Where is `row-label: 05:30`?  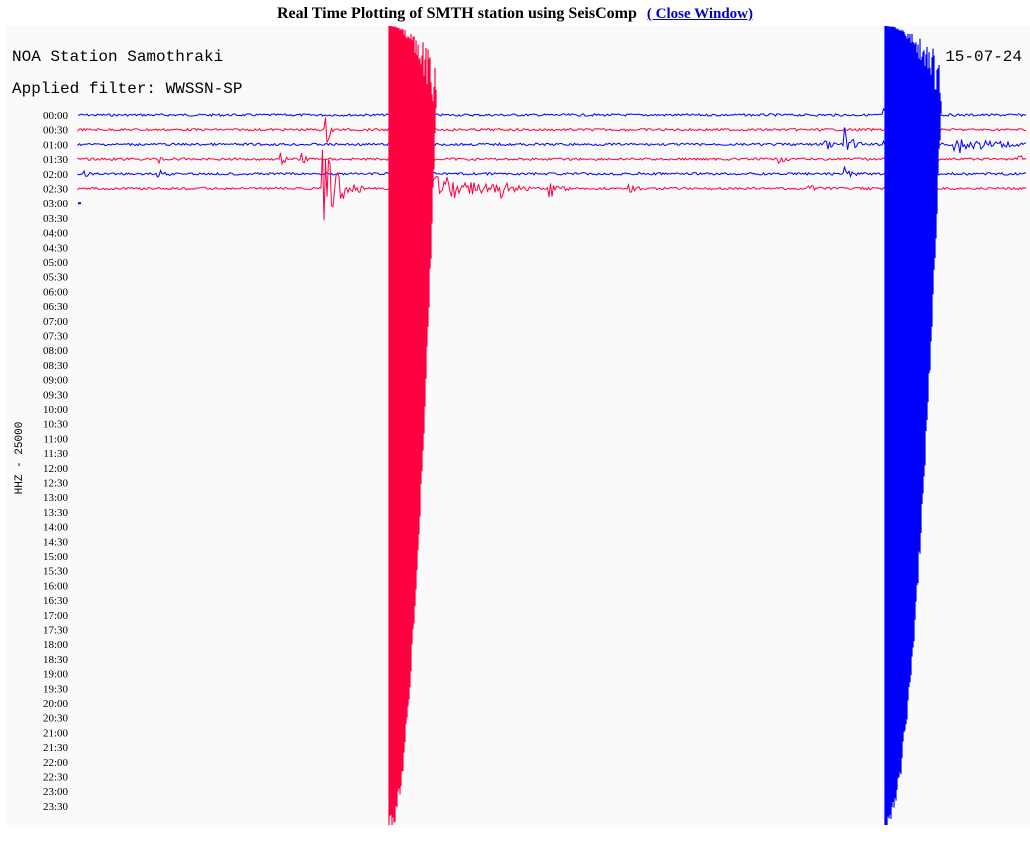
row-label: 05:30 is located at coordinates (56, 278).